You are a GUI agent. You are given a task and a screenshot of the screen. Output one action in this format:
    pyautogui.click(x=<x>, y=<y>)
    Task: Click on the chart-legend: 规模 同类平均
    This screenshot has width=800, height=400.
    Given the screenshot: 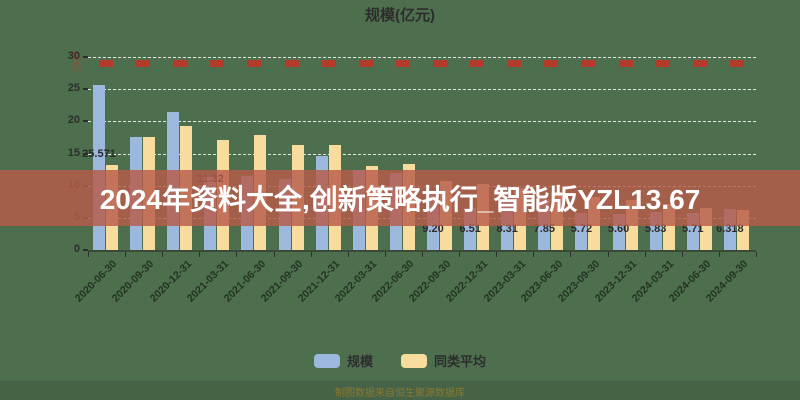 What is the action you would take?
    pyautogui.click(x=400, y=360)
    